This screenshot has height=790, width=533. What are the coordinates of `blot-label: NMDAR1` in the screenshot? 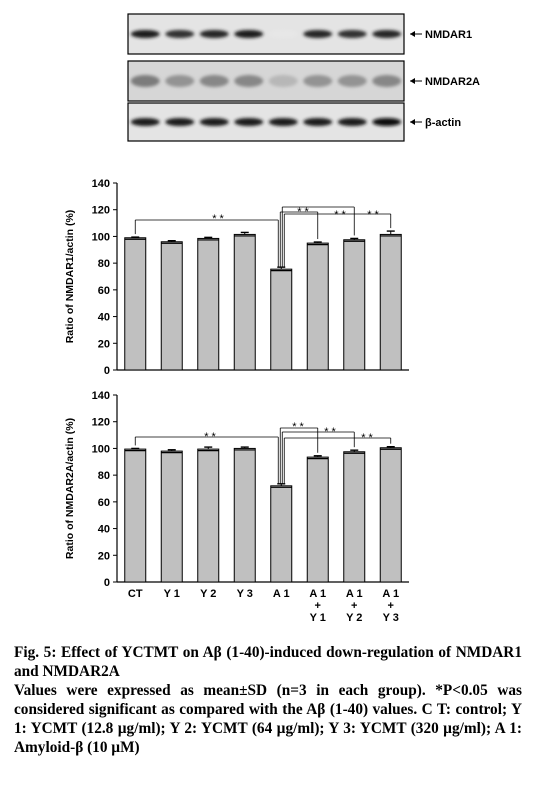 It's located at (448, 35).